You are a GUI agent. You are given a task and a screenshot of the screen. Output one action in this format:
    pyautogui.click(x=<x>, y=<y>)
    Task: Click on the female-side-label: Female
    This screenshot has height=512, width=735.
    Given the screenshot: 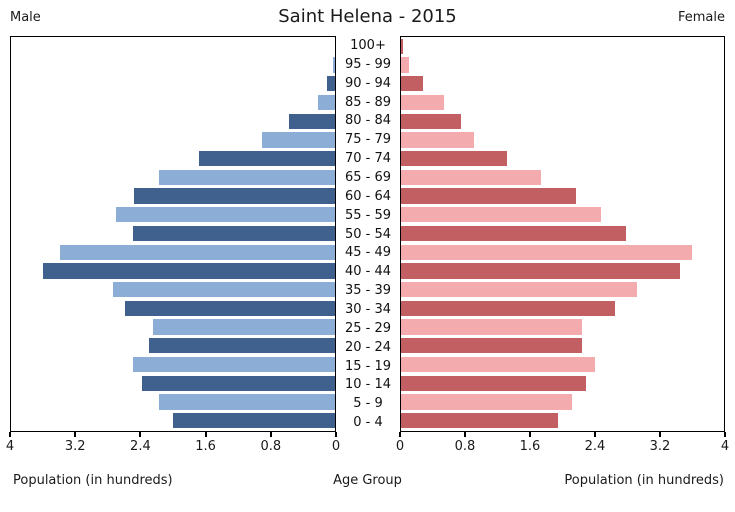 What is the action you would take?
    pyautogui.click(x=701, y=17)
    